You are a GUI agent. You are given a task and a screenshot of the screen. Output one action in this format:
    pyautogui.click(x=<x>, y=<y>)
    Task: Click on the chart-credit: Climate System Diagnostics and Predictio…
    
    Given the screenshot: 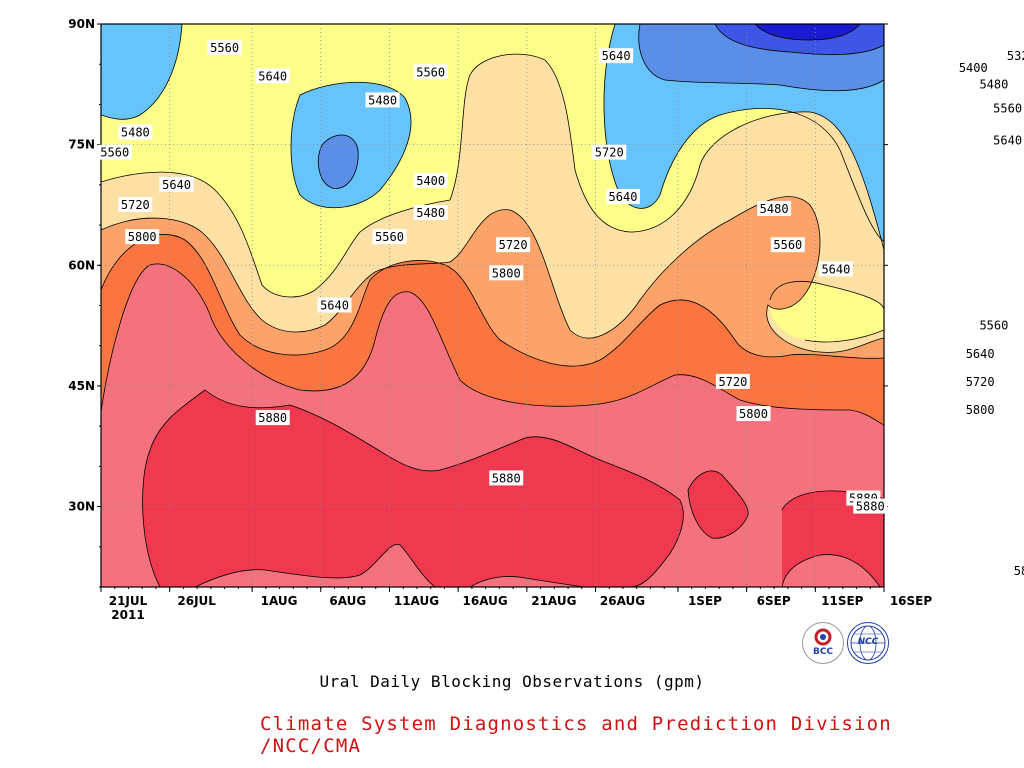 What is the action you would take?
    pyautogui.click(x=576, y=735)
    